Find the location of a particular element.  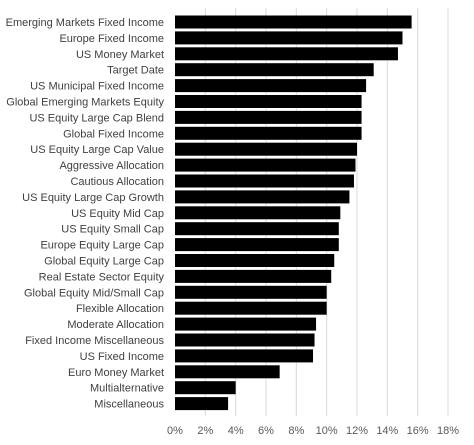

category-label: US Fixed Income is located at coordinates (122, 357).